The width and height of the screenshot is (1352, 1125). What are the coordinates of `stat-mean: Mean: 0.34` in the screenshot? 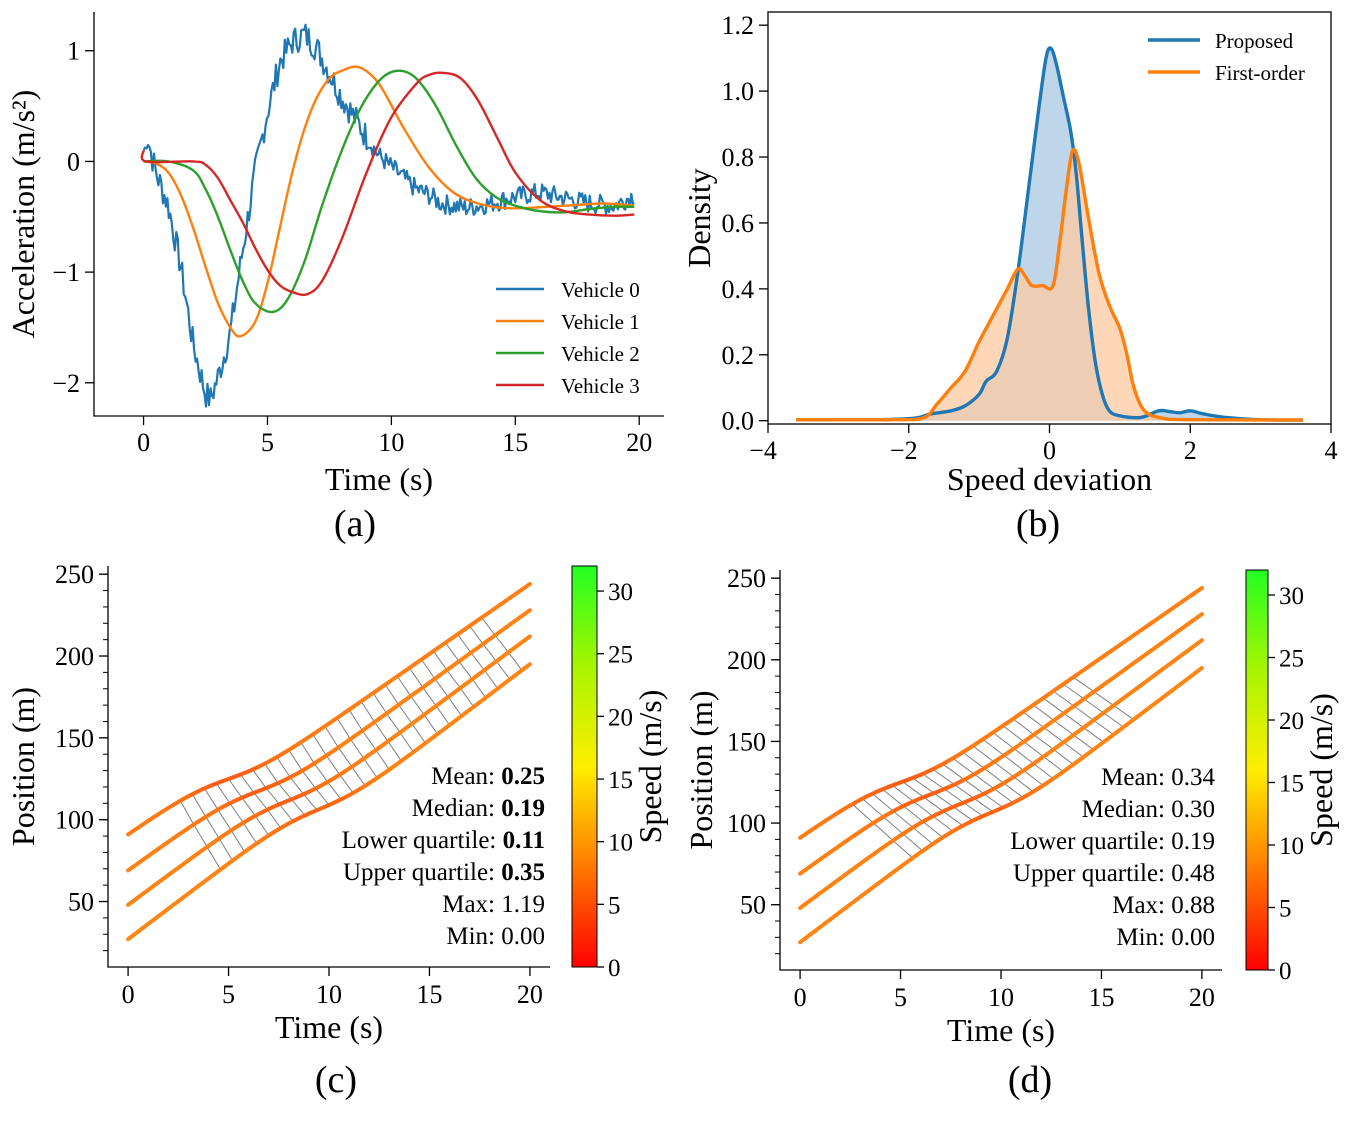 It's located at (1158, 777).